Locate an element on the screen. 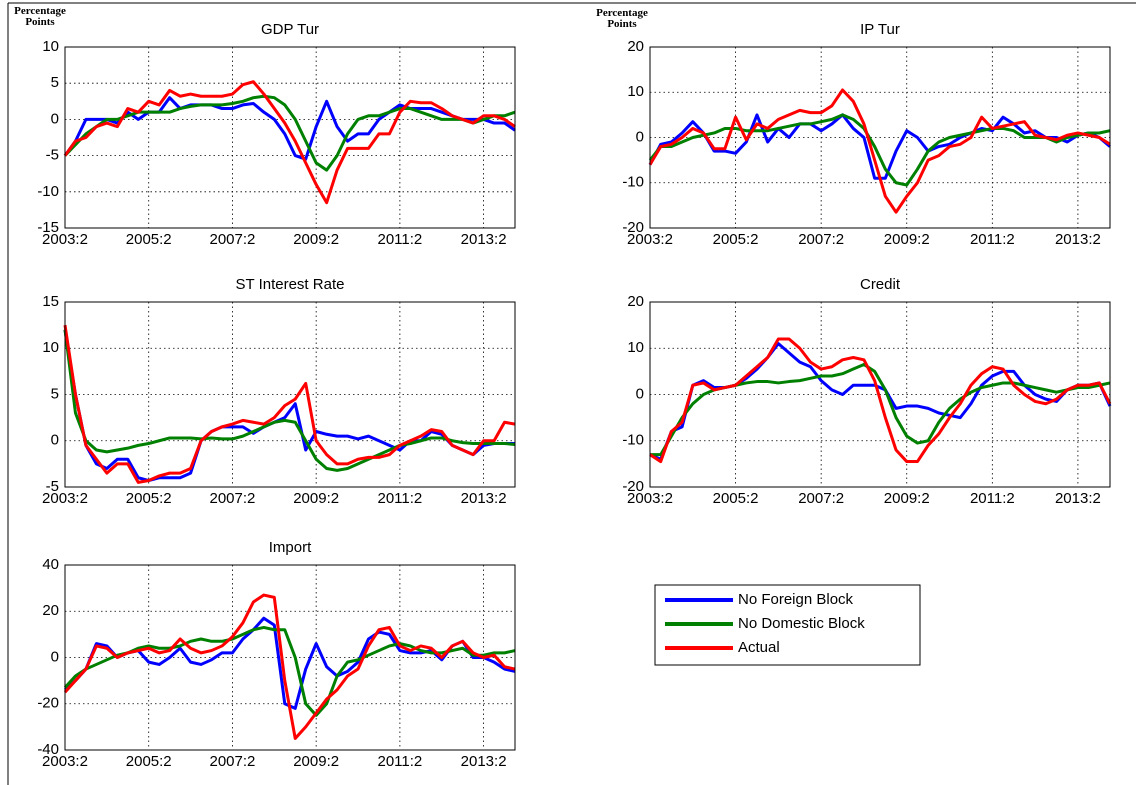  legend-label: Actual is located at coordinates (759, 647).